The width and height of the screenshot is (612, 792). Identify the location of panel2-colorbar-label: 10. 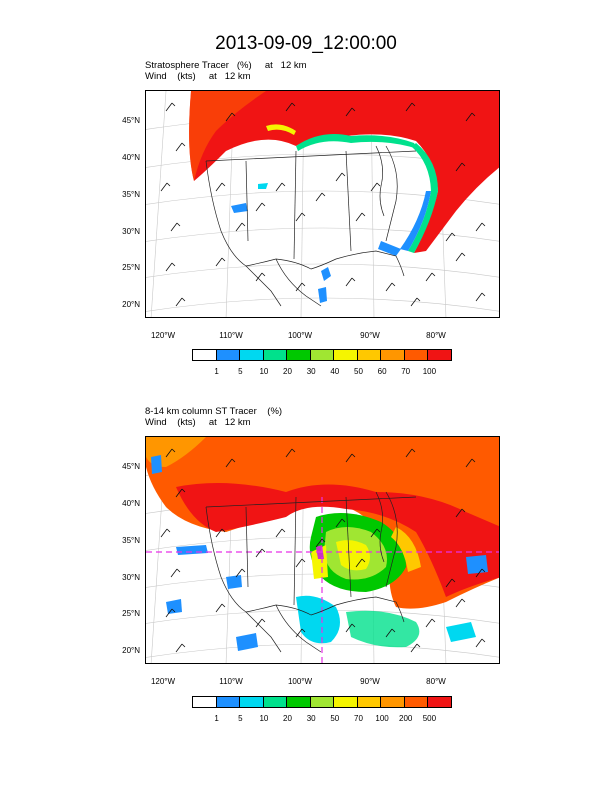
(264, 718).